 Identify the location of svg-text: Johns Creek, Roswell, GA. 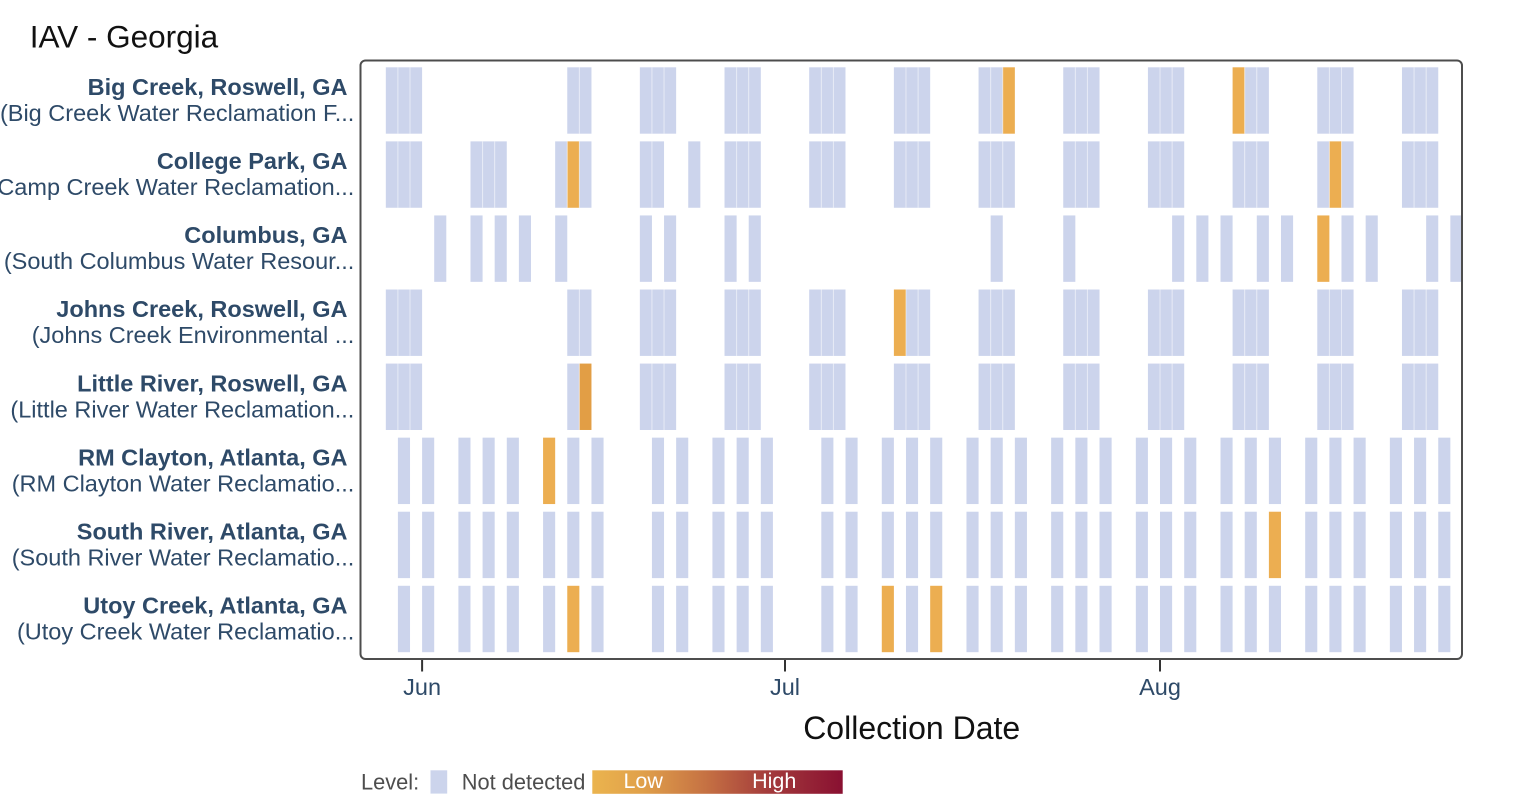
(201, 309).